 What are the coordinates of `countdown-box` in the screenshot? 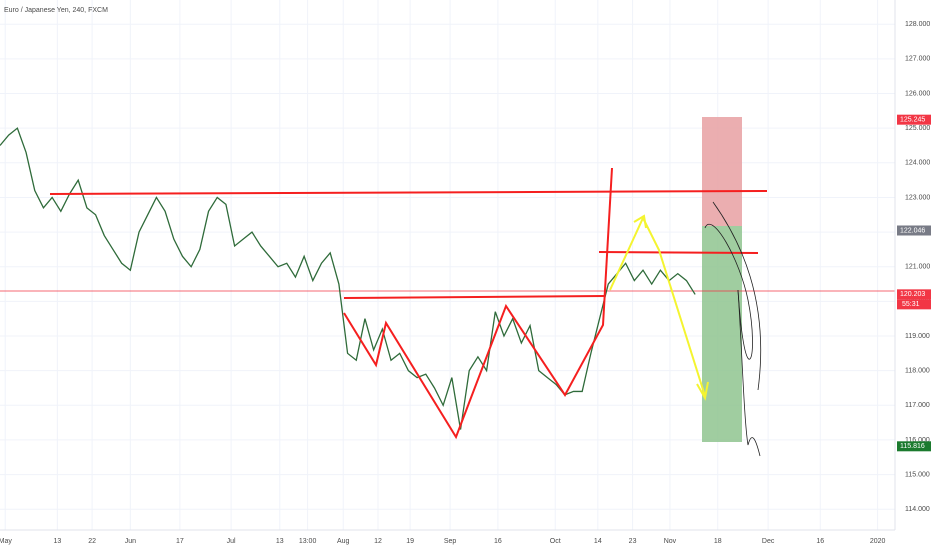 It's located at (914, 304).